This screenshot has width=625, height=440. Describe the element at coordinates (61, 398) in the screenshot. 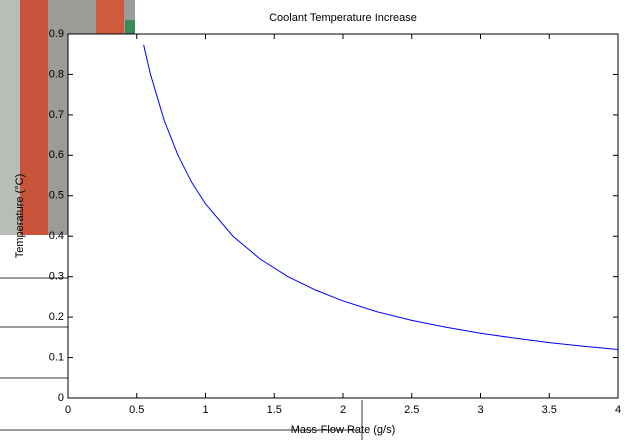

I see `y-tick-label: 0` at that location.